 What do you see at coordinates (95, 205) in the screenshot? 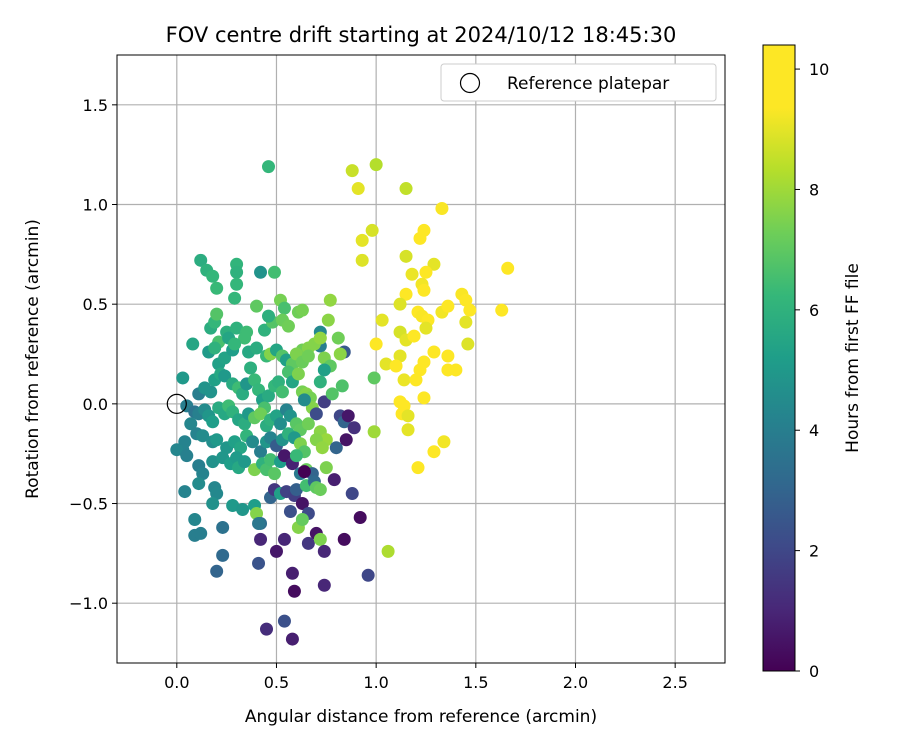
I see `y-tick-label: 1.0` at bounding box center [95, 205].